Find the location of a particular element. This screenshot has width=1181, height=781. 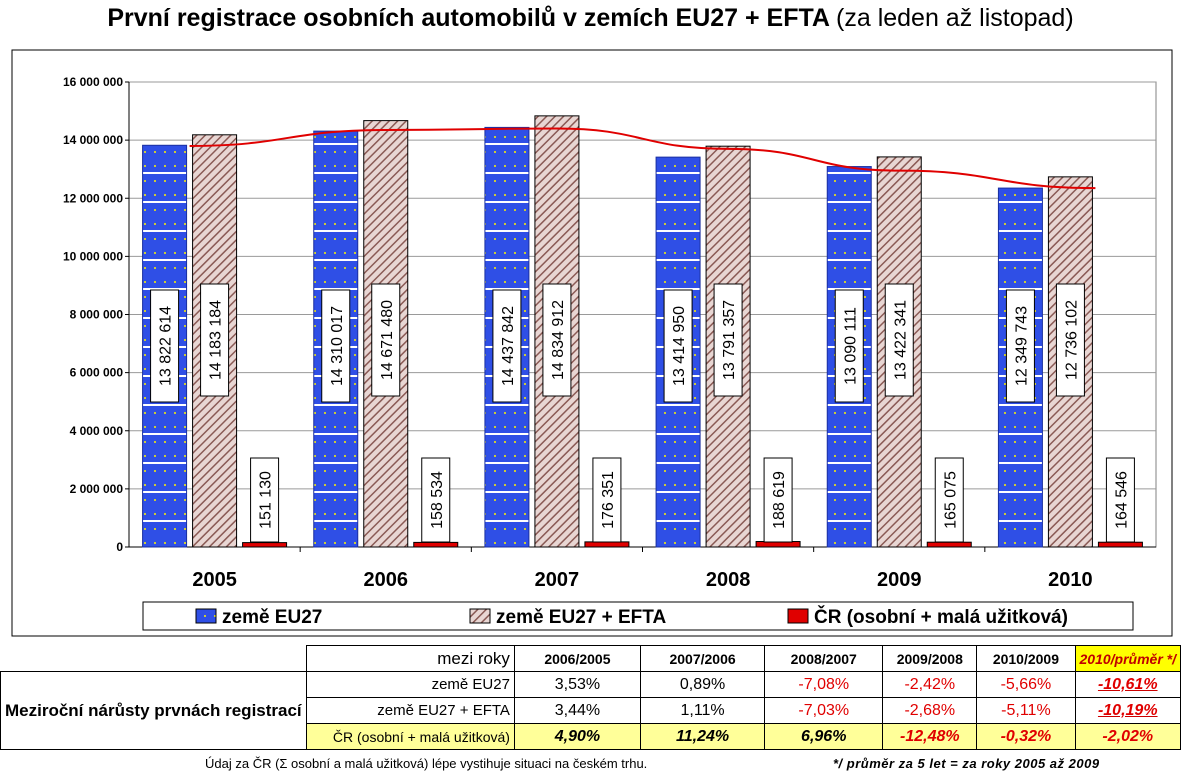

data-label: 12 349 743 is located at coordinates (1021, 346).